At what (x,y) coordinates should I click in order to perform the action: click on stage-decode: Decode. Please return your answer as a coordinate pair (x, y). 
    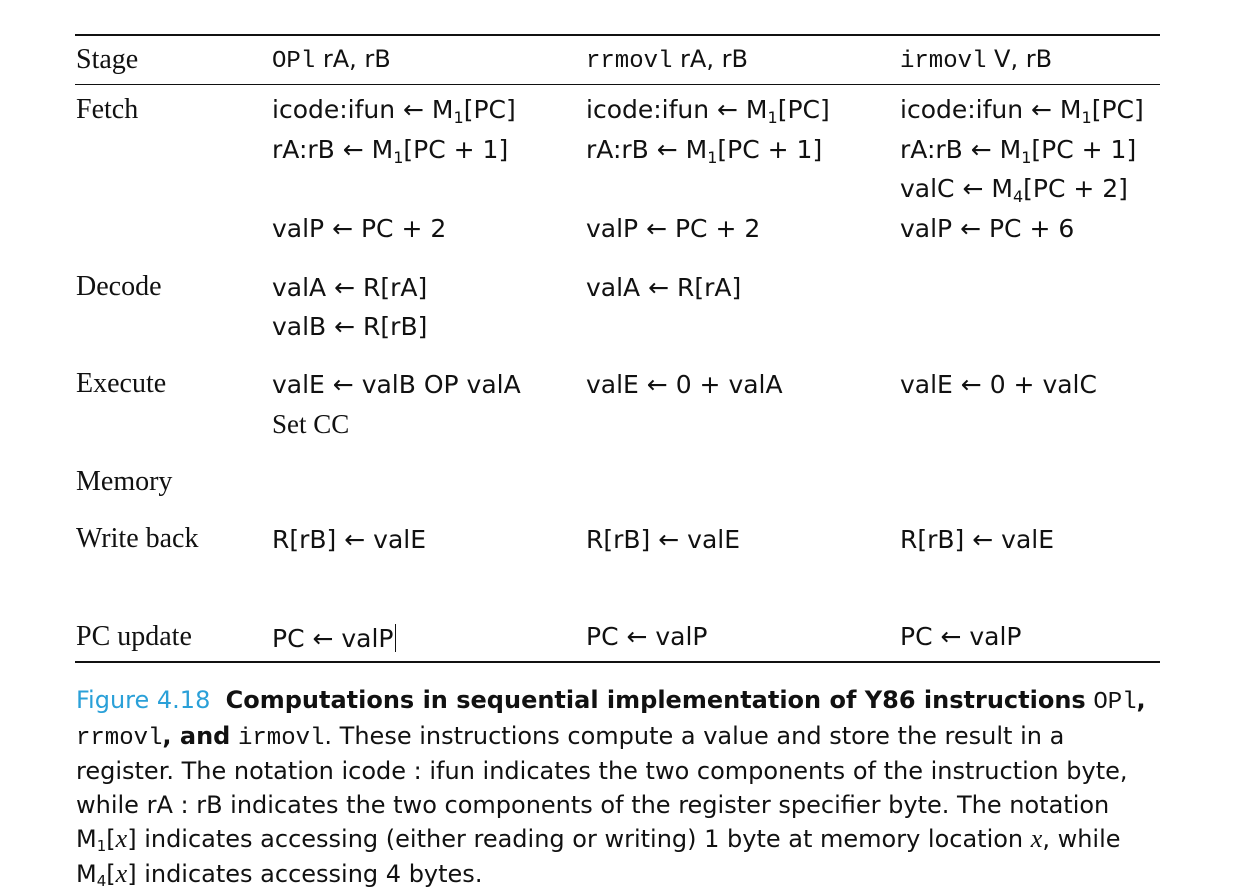
    Looking at the image, I should click on (119, 286).